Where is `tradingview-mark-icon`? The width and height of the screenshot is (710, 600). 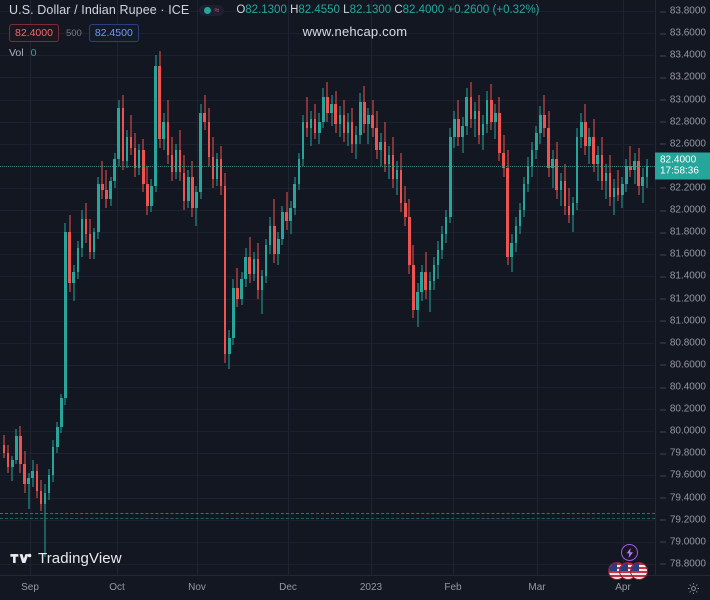
tradingview-mark-icon is located at coordinates (21, 558).